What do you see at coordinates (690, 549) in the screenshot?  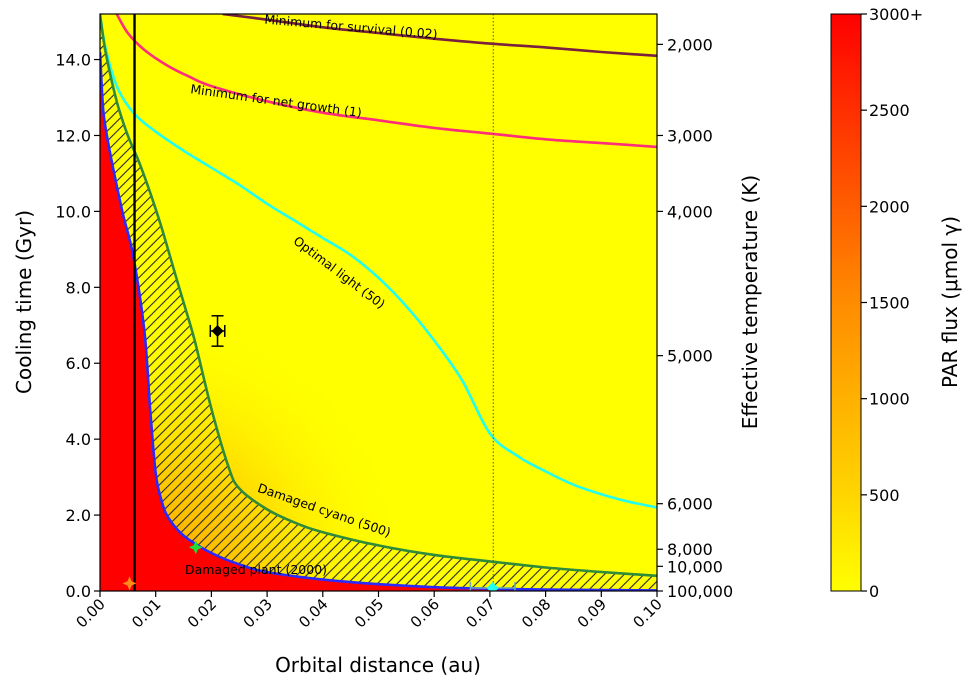 I see `y2-tick-label-5: 8,000` at bounding box center [690, 549].